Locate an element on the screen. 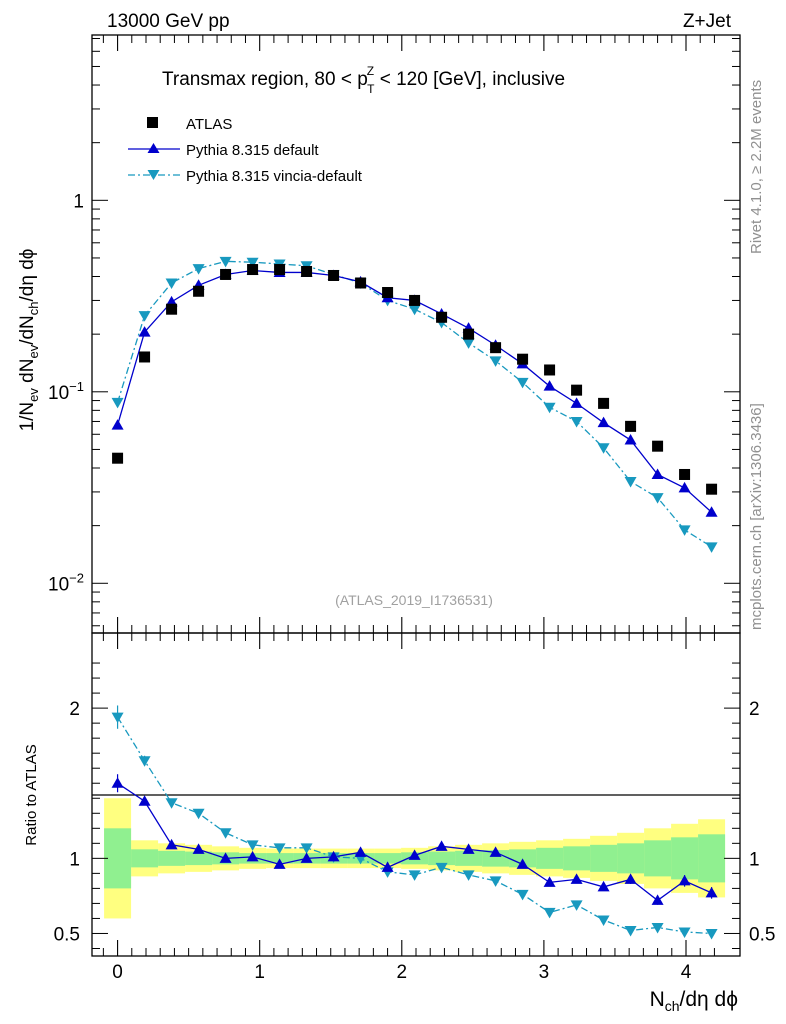 Image resolution: width=786 pixels, height=1024 pixels. ratio-tick-label-right-0: 0.5 is located at coordinates (762, 934).